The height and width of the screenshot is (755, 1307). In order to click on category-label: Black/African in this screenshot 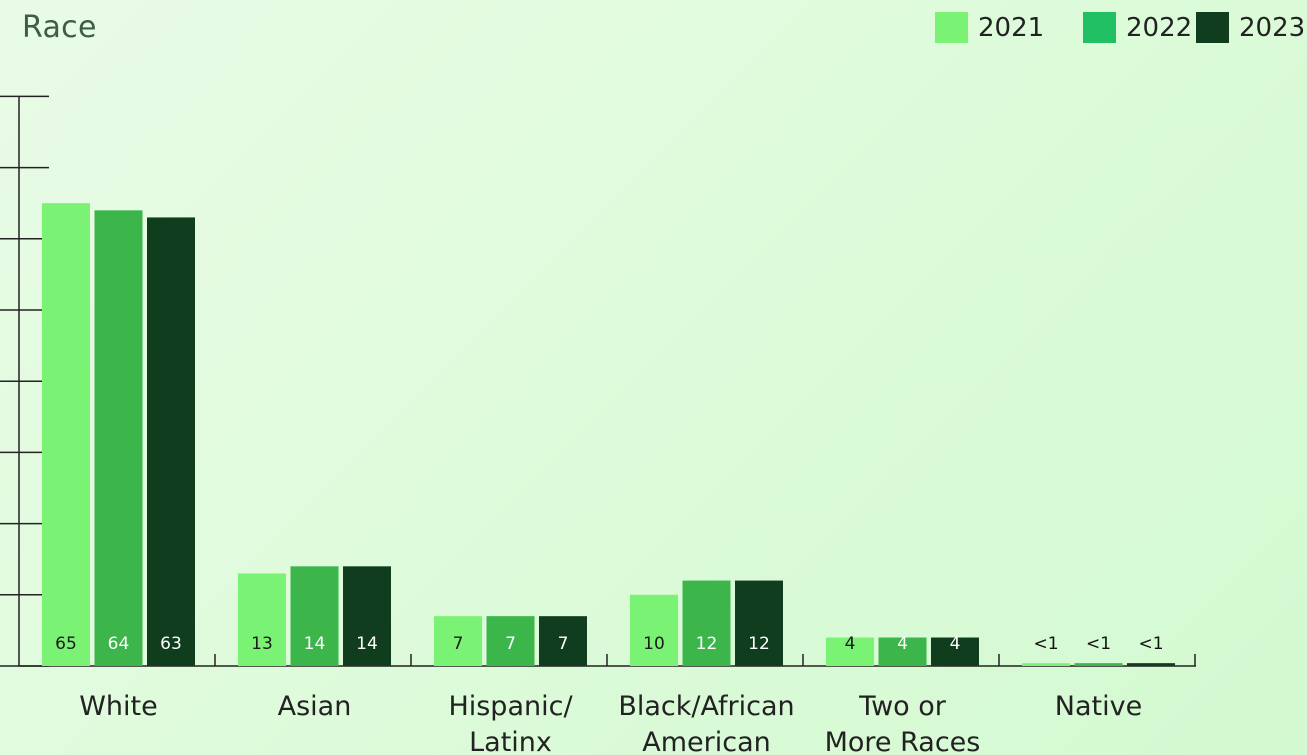, I will do `click(706, 706)`.